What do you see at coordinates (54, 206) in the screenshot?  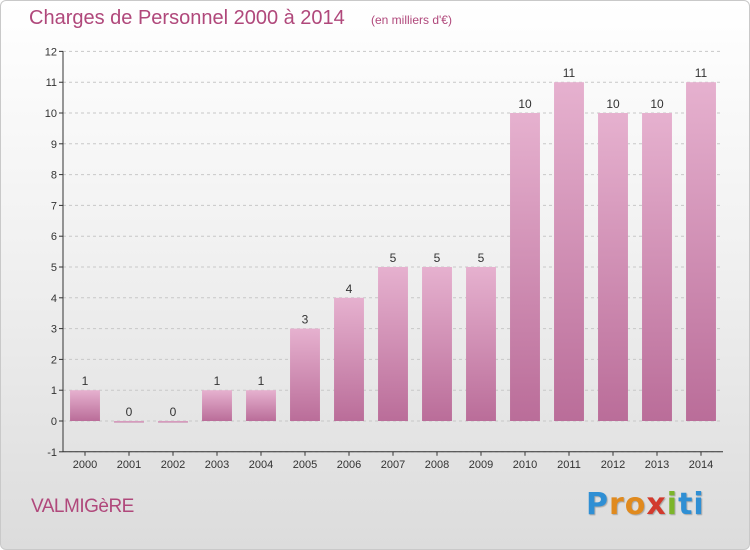 I see `y-tick-label: 7` at bounding box center [54, 206].